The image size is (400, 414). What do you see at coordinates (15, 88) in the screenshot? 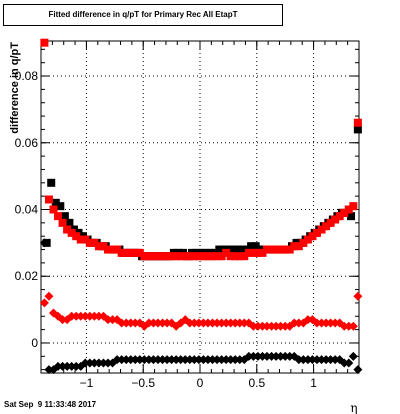
I see `y-axis-label: difference in q/pT` at bounding box center [15, 88].